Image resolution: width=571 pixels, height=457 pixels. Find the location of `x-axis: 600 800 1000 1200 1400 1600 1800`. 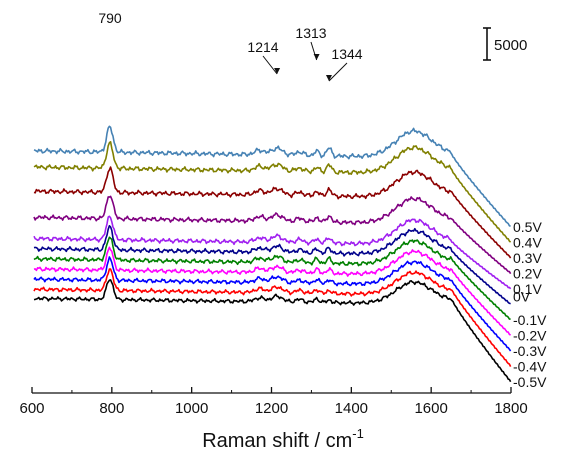

x-axis: 600 800 1000 1200 1400 1600 1800 is located at coordinates (273, 402).